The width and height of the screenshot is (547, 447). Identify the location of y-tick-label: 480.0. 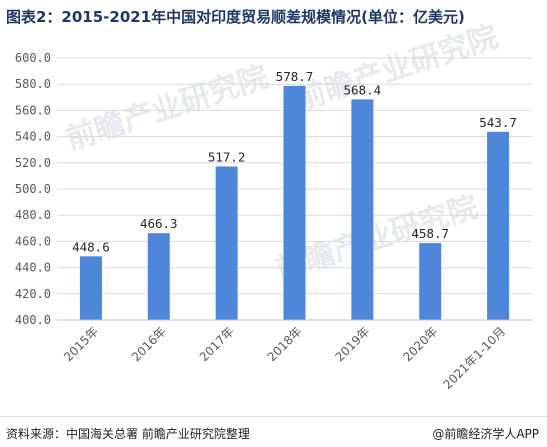
(33, 215).